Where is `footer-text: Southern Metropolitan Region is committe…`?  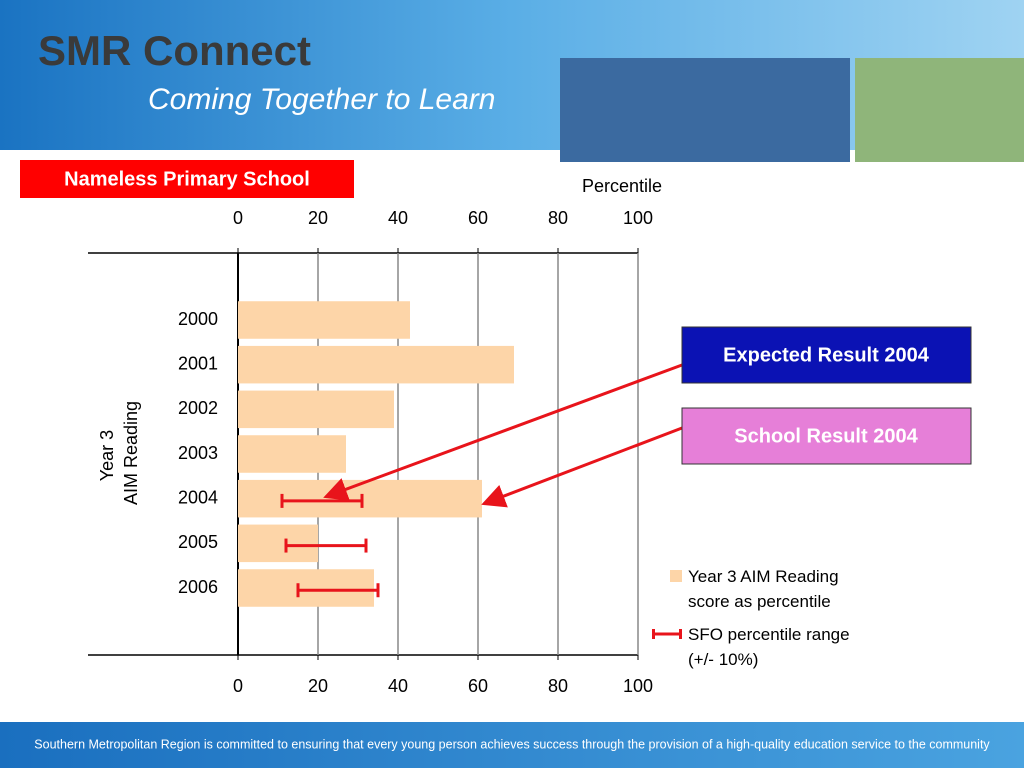
footer-text: Southern Metropolitan Region is committe… is located at coordinates (512, 744).